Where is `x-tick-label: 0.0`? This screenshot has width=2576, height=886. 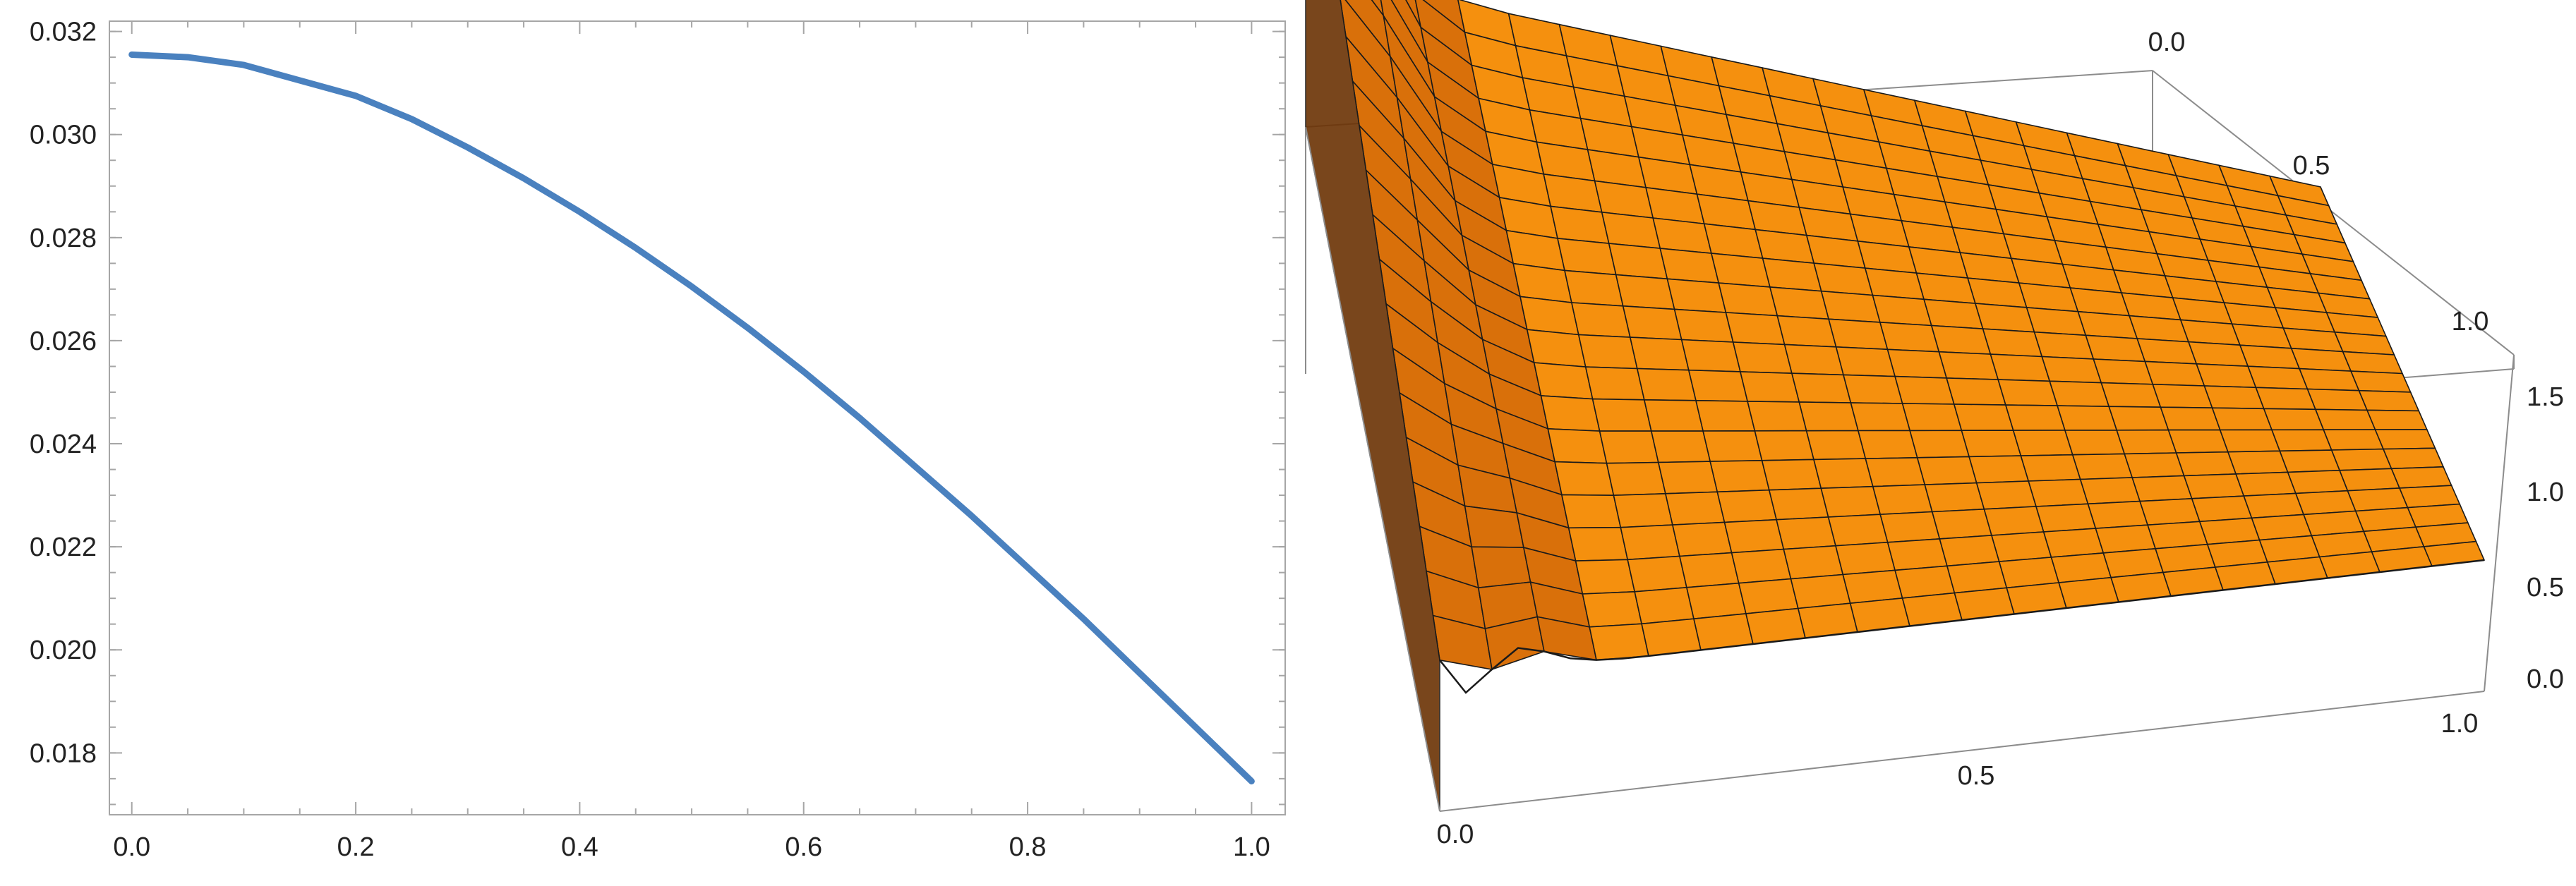
x-tick-label: 0.0 is located at coordinates (131, 847).